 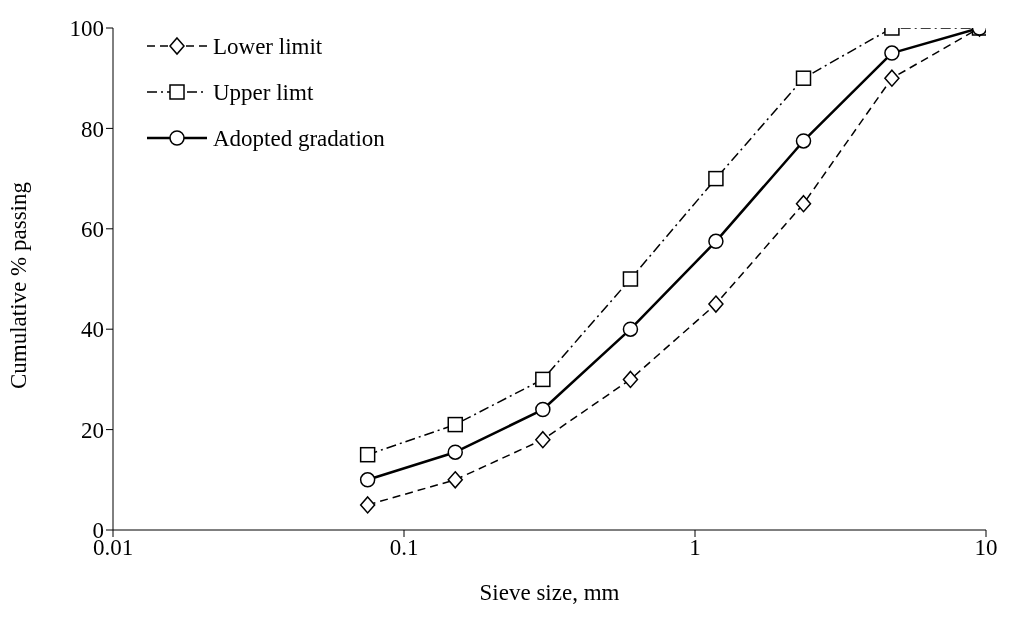 I want to click on y-tick-label: 60, so click(x=92, y=229).